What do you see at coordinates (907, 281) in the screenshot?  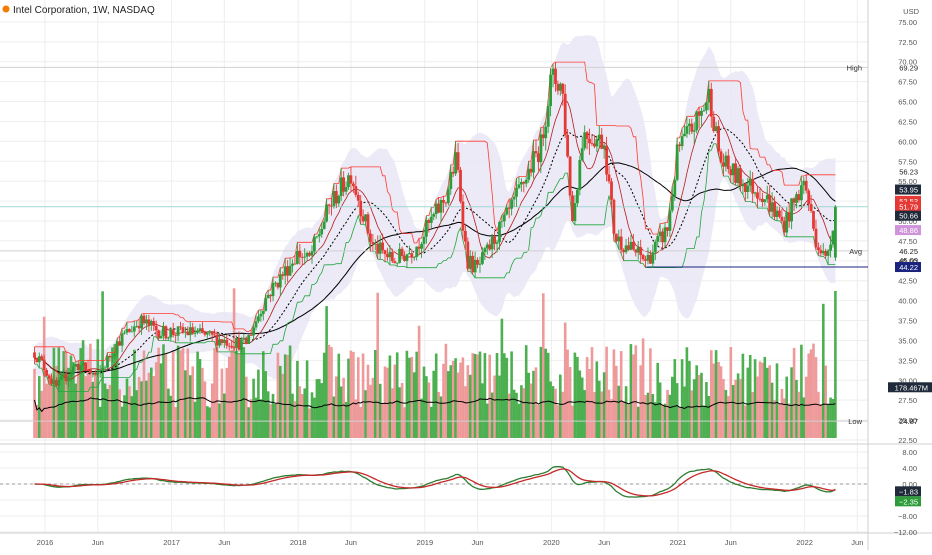 I see `price-tick-label: 42.50` at bounding box center [907, 281].